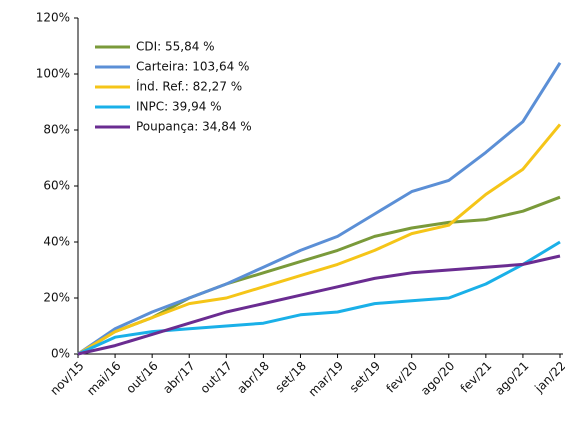 This screenshot has width=565, height=424. Describe the element at coordinates (103, 378) in the screenshot. I see `x-tick-label: mai/16` at that location.